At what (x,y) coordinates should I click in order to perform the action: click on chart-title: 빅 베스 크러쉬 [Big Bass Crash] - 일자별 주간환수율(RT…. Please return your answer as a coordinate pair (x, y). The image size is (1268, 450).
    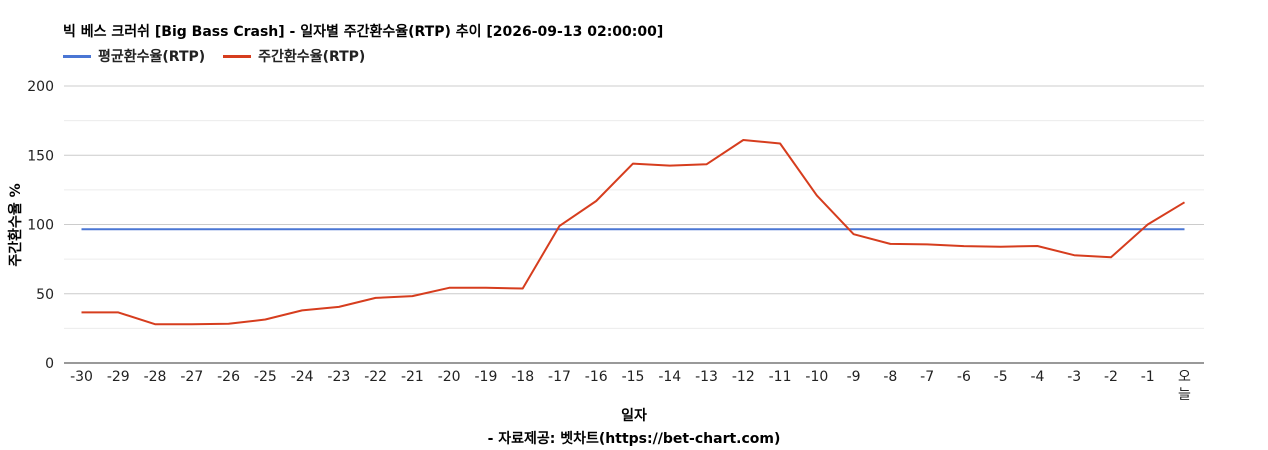
    Looking at the image, I should click on (363, 32).